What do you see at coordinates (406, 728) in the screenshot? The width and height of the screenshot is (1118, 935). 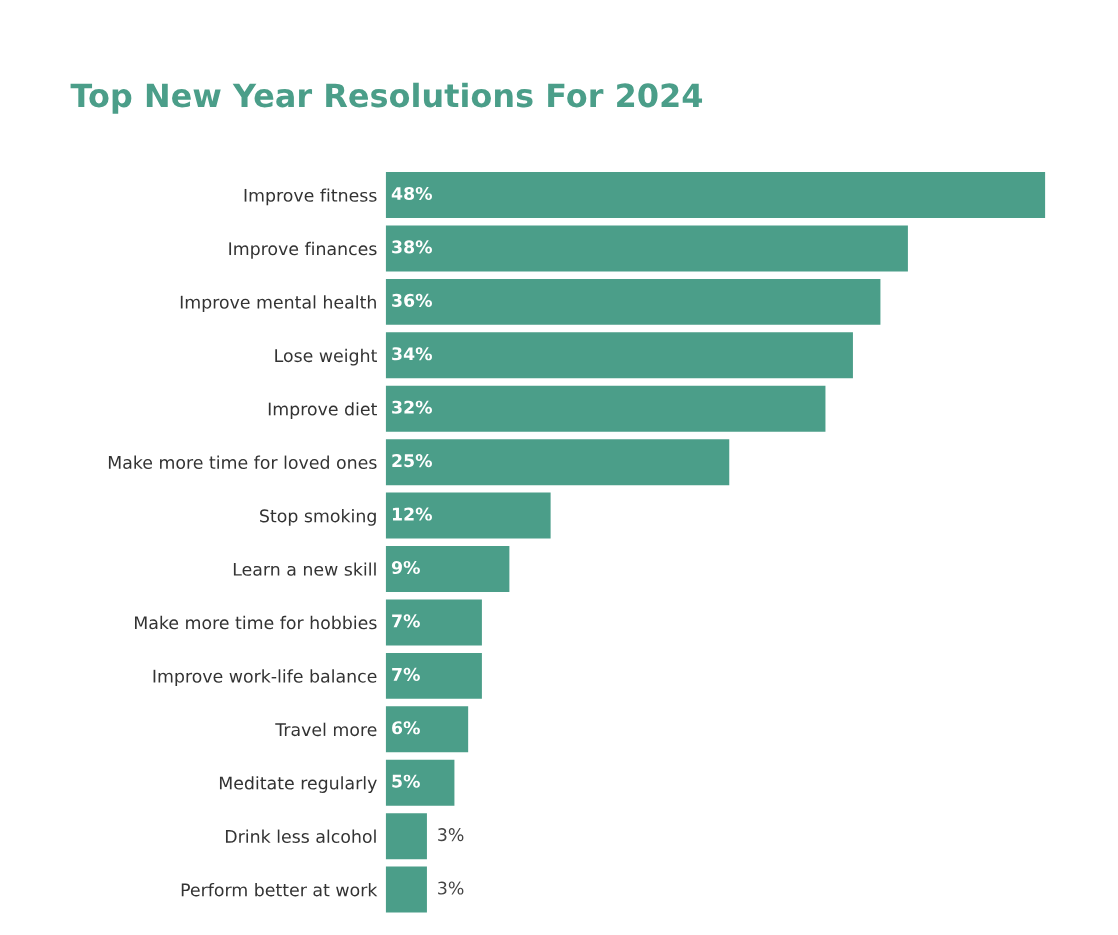 I see `data-label: 6%` at bounding box center [406, 728].